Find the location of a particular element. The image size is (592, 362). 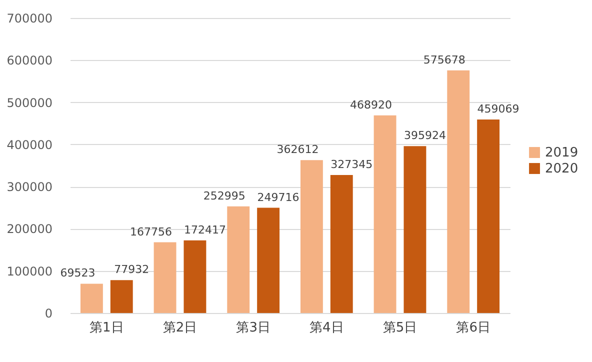

y-tick-label: 300000 is located at coordinates (29, 187).